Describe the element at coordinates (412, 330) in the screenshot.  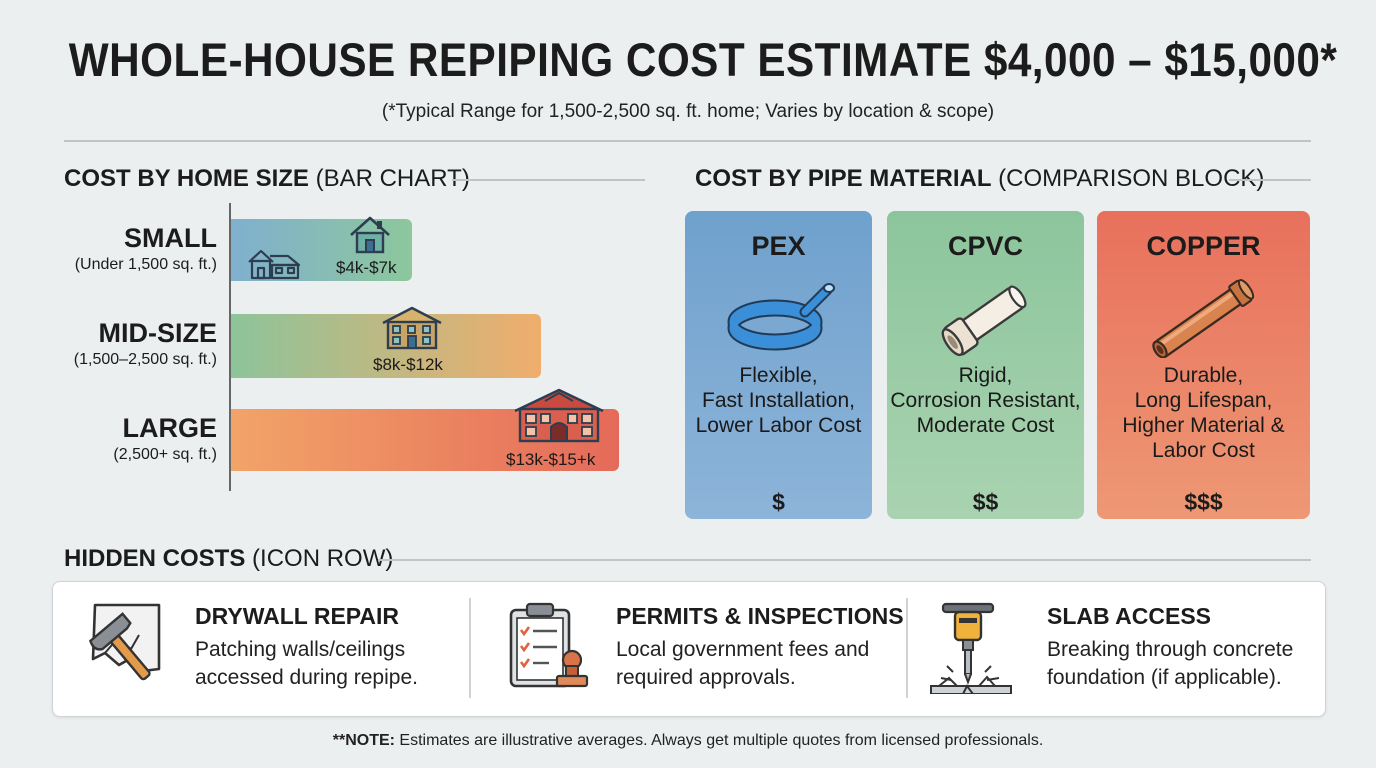
I see `two-story-house-icon` at that location.